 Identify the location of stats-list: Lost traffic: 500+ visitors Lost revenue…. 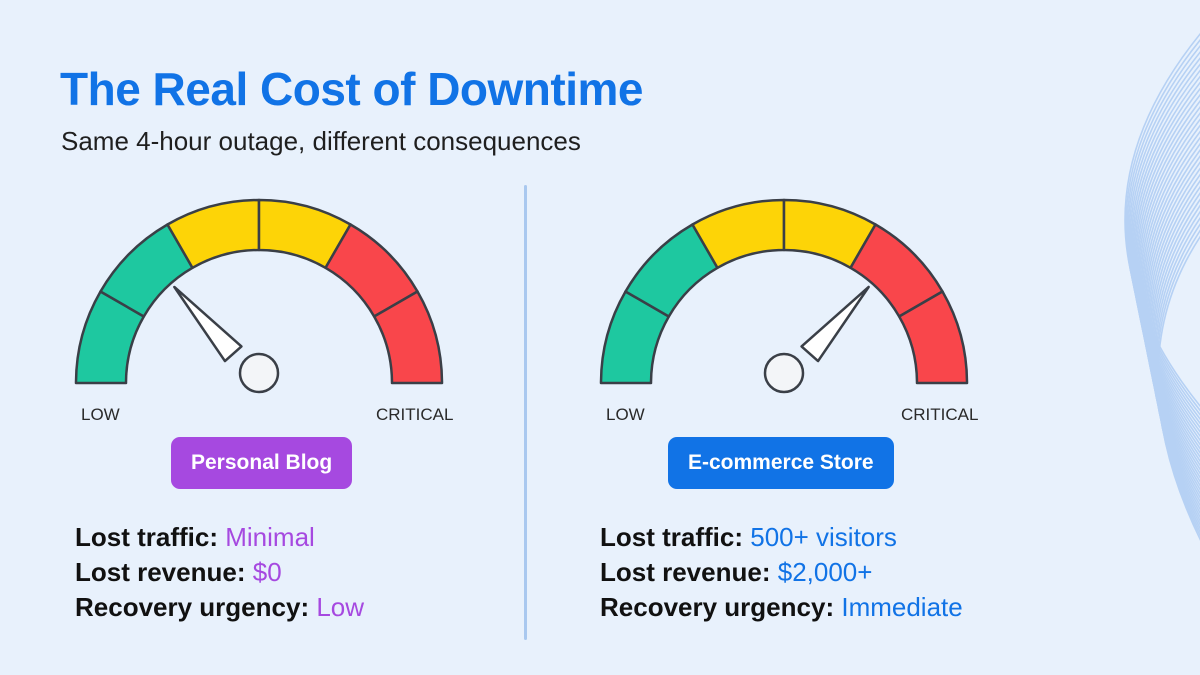
(781, 572).